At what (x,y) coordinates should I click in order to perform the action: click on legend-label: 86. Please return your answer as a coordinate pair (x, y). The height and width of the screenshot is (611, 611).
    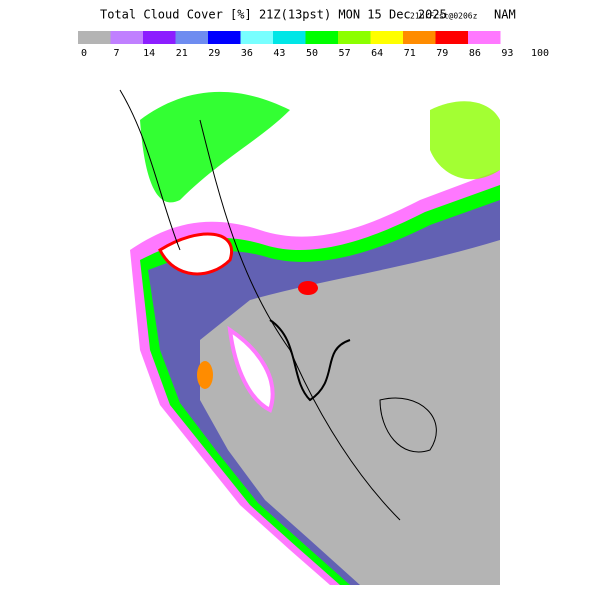
    Looking at the image, I should click on (475, 53).